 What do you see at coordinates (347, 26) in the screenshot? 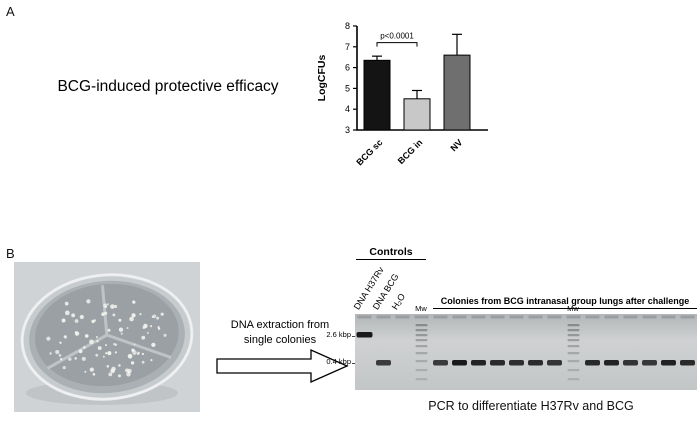
I see `y-tick-label: 8` at bounding box center [347, 26].